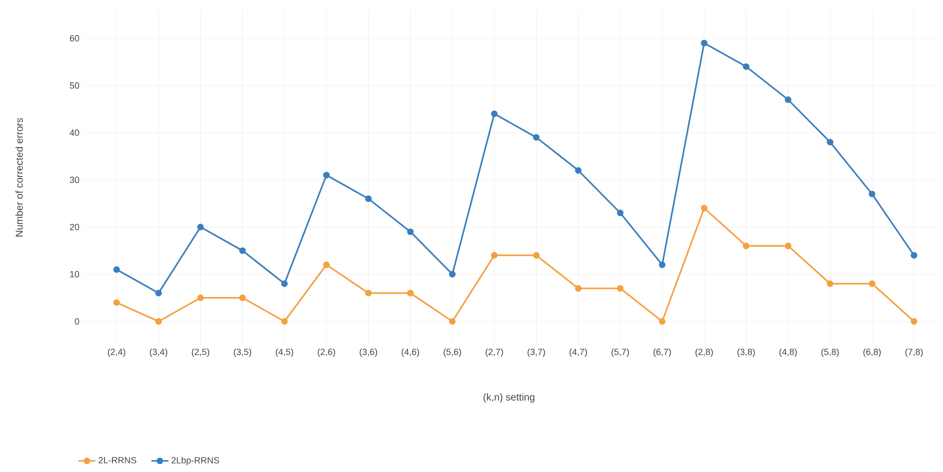 The image size is (943, 472). What do you see at coordinates (75, 274) in the screenshot?
I see `y-tick-label: 10` at bounding box center [75, 274].